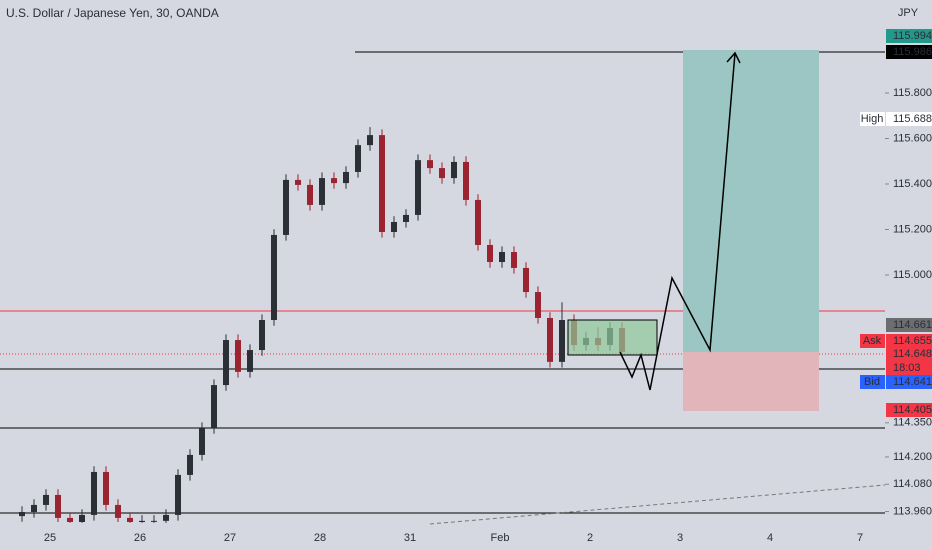 The width and height of the screenshot is (932, 550). What do you see at coordinates (912, 184) in the screenshot?
I see `y-tick-label: 115.400` at bounding box center [912, 184].